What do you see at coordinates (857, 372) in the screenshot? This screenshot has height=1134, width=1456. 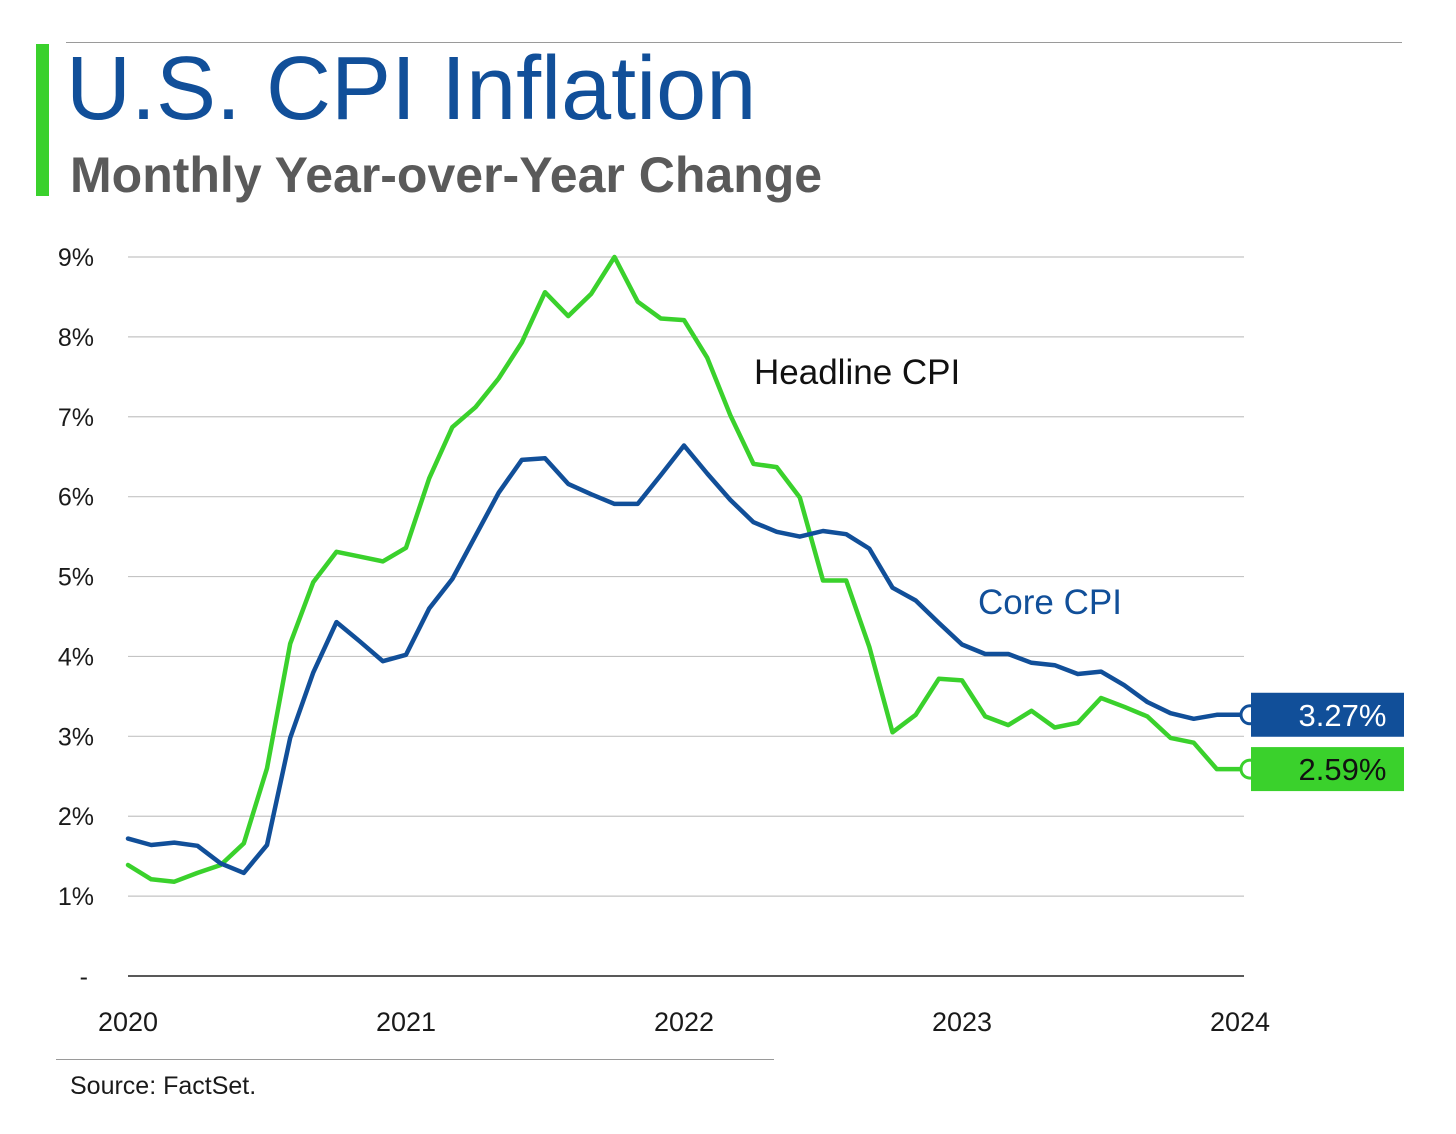 I see `headline-cpi-series-label: Headline CPI` at bounding box center [857, 372].